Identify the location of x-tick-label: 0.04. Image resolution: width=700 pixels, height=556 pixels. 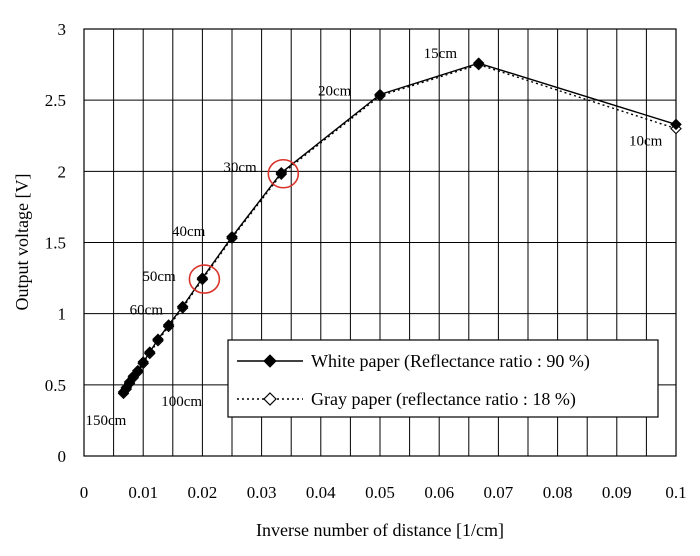
(321, 492).